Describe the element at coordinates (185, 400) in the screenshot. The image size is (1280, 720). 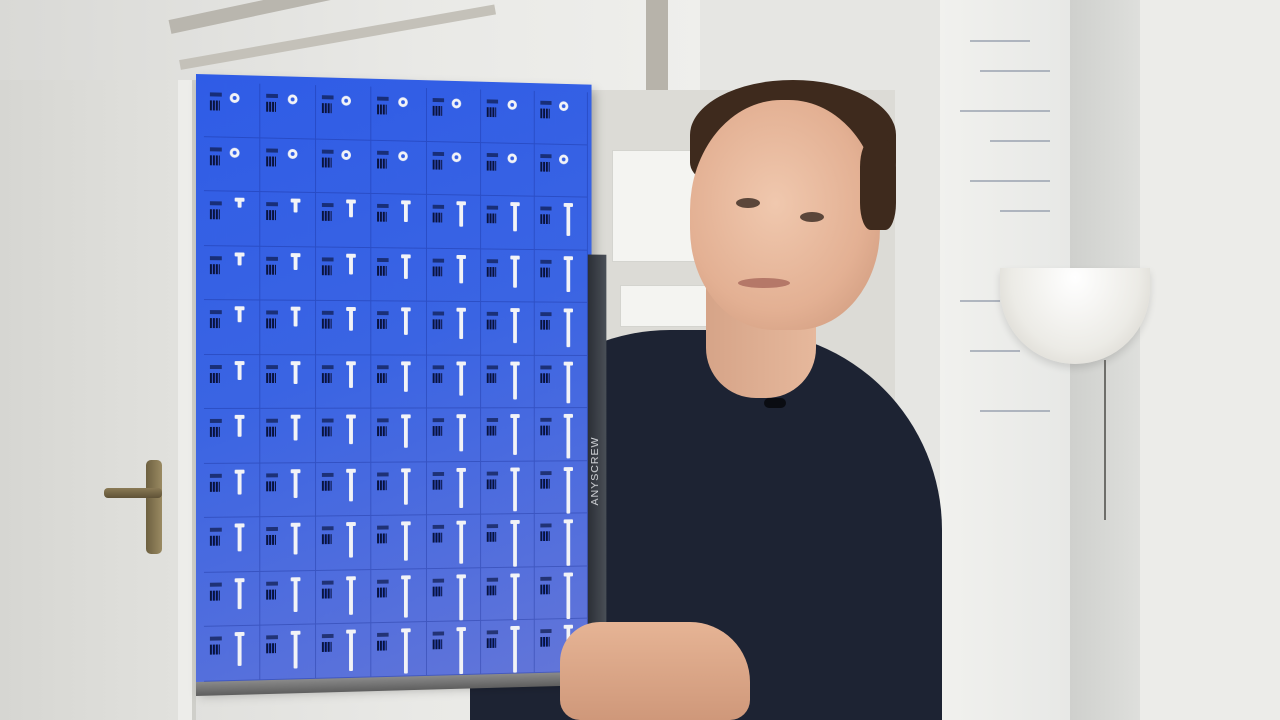
I see `door-frame` at that location.